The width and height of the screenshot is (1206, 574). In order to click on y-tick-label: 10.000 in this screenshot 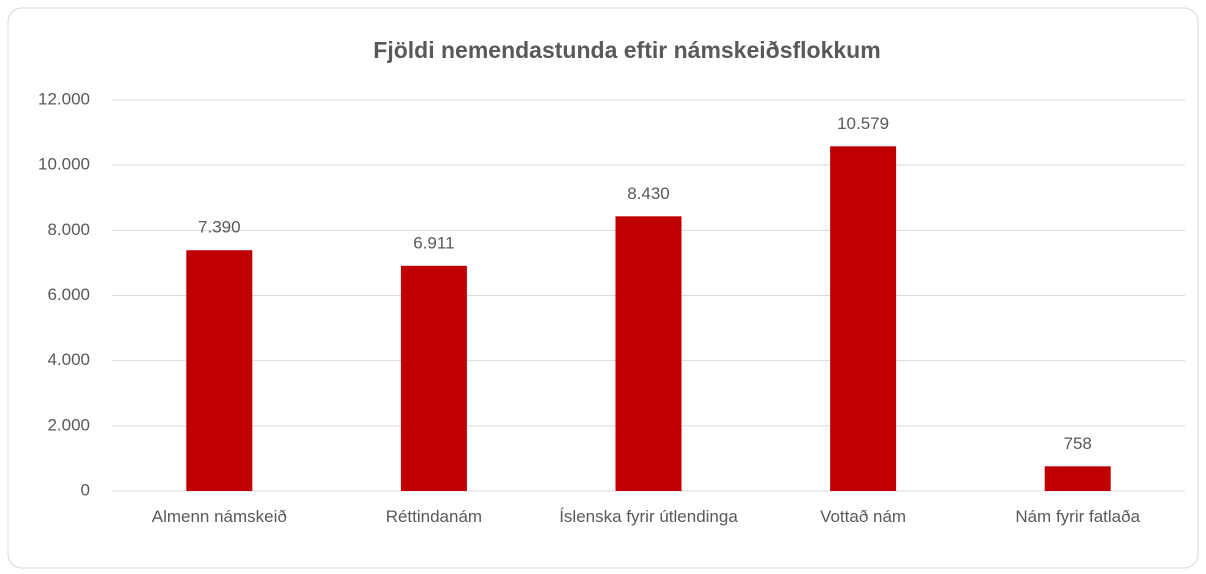, I will do `click(64, 164)`.